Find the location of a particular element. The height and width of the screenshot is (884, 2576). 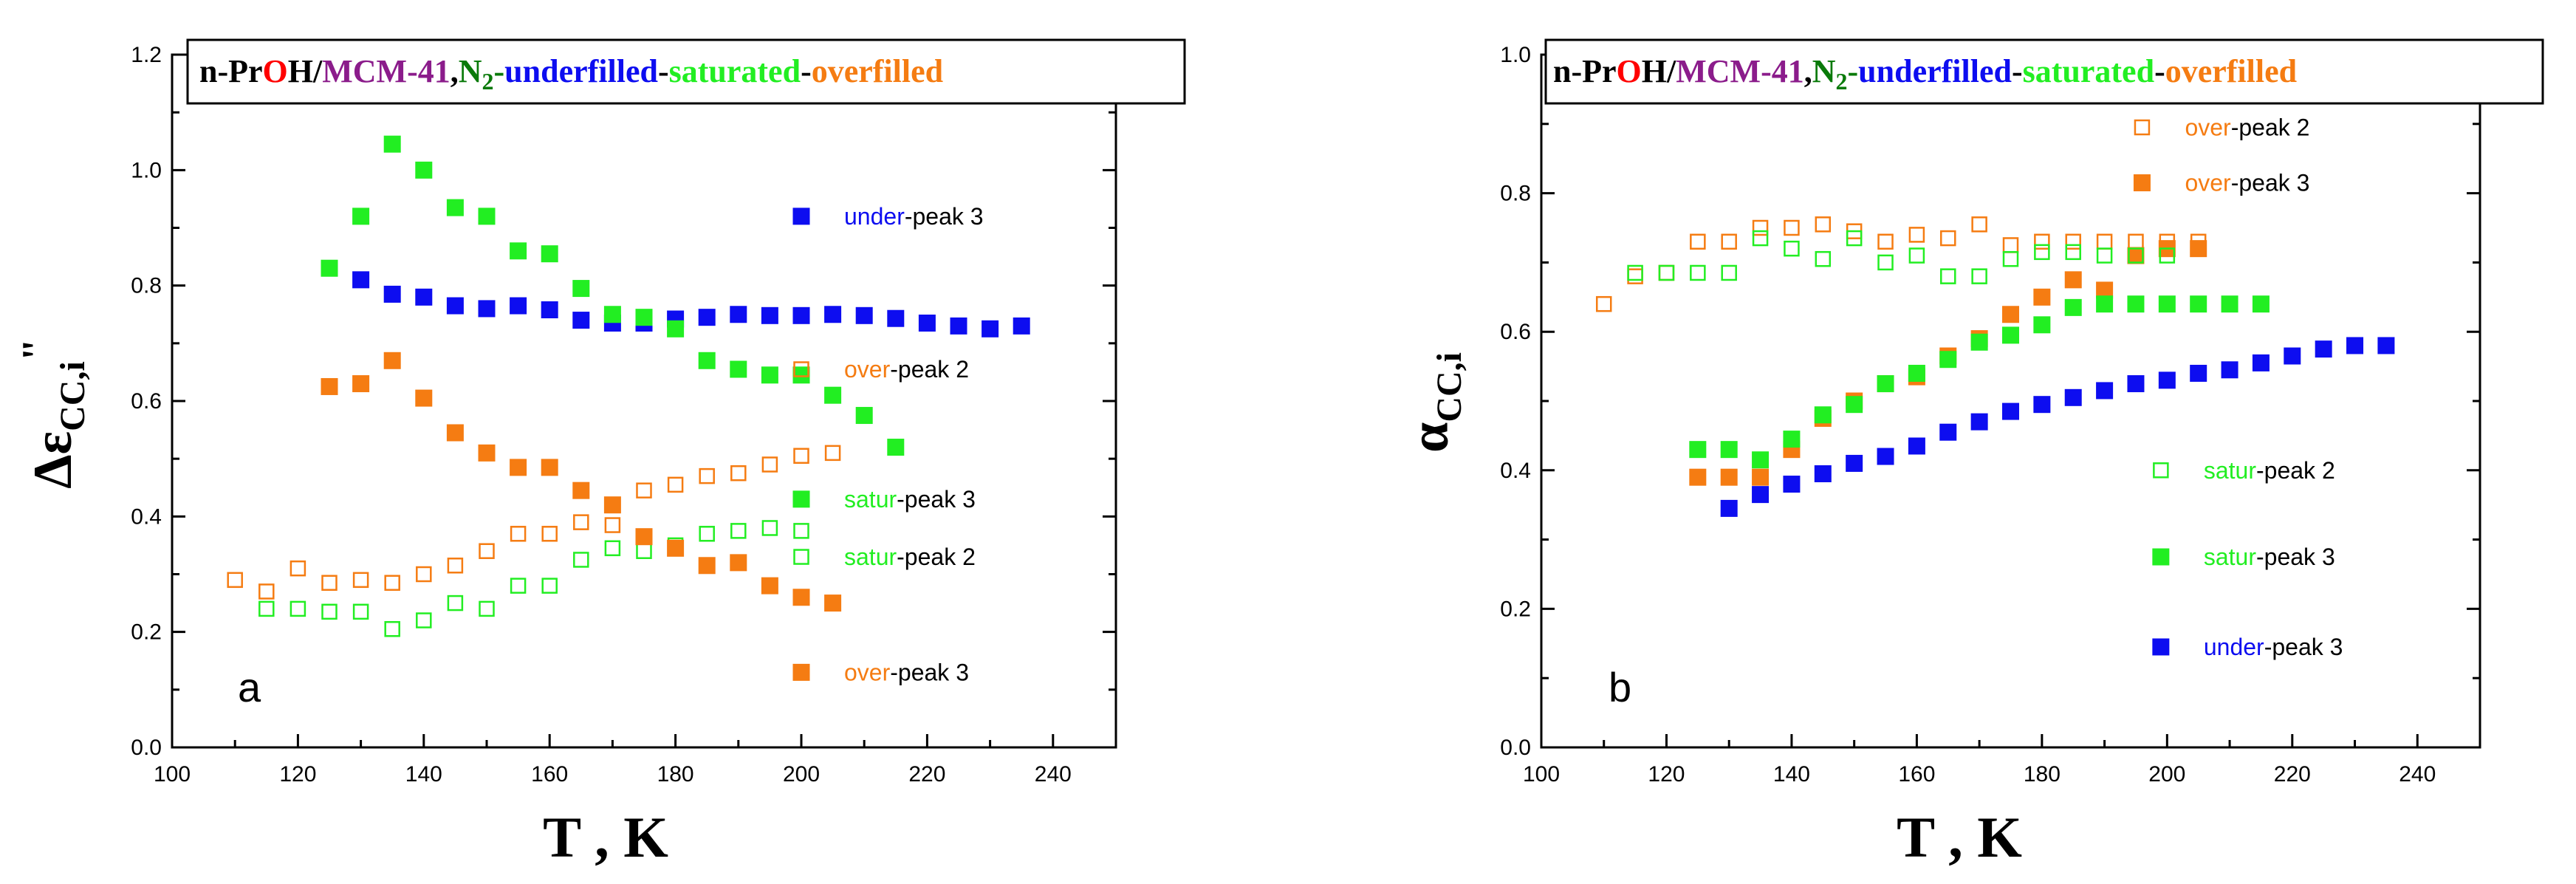

panel-b-legend-prefix: under is located at coordinates (2234, 647).